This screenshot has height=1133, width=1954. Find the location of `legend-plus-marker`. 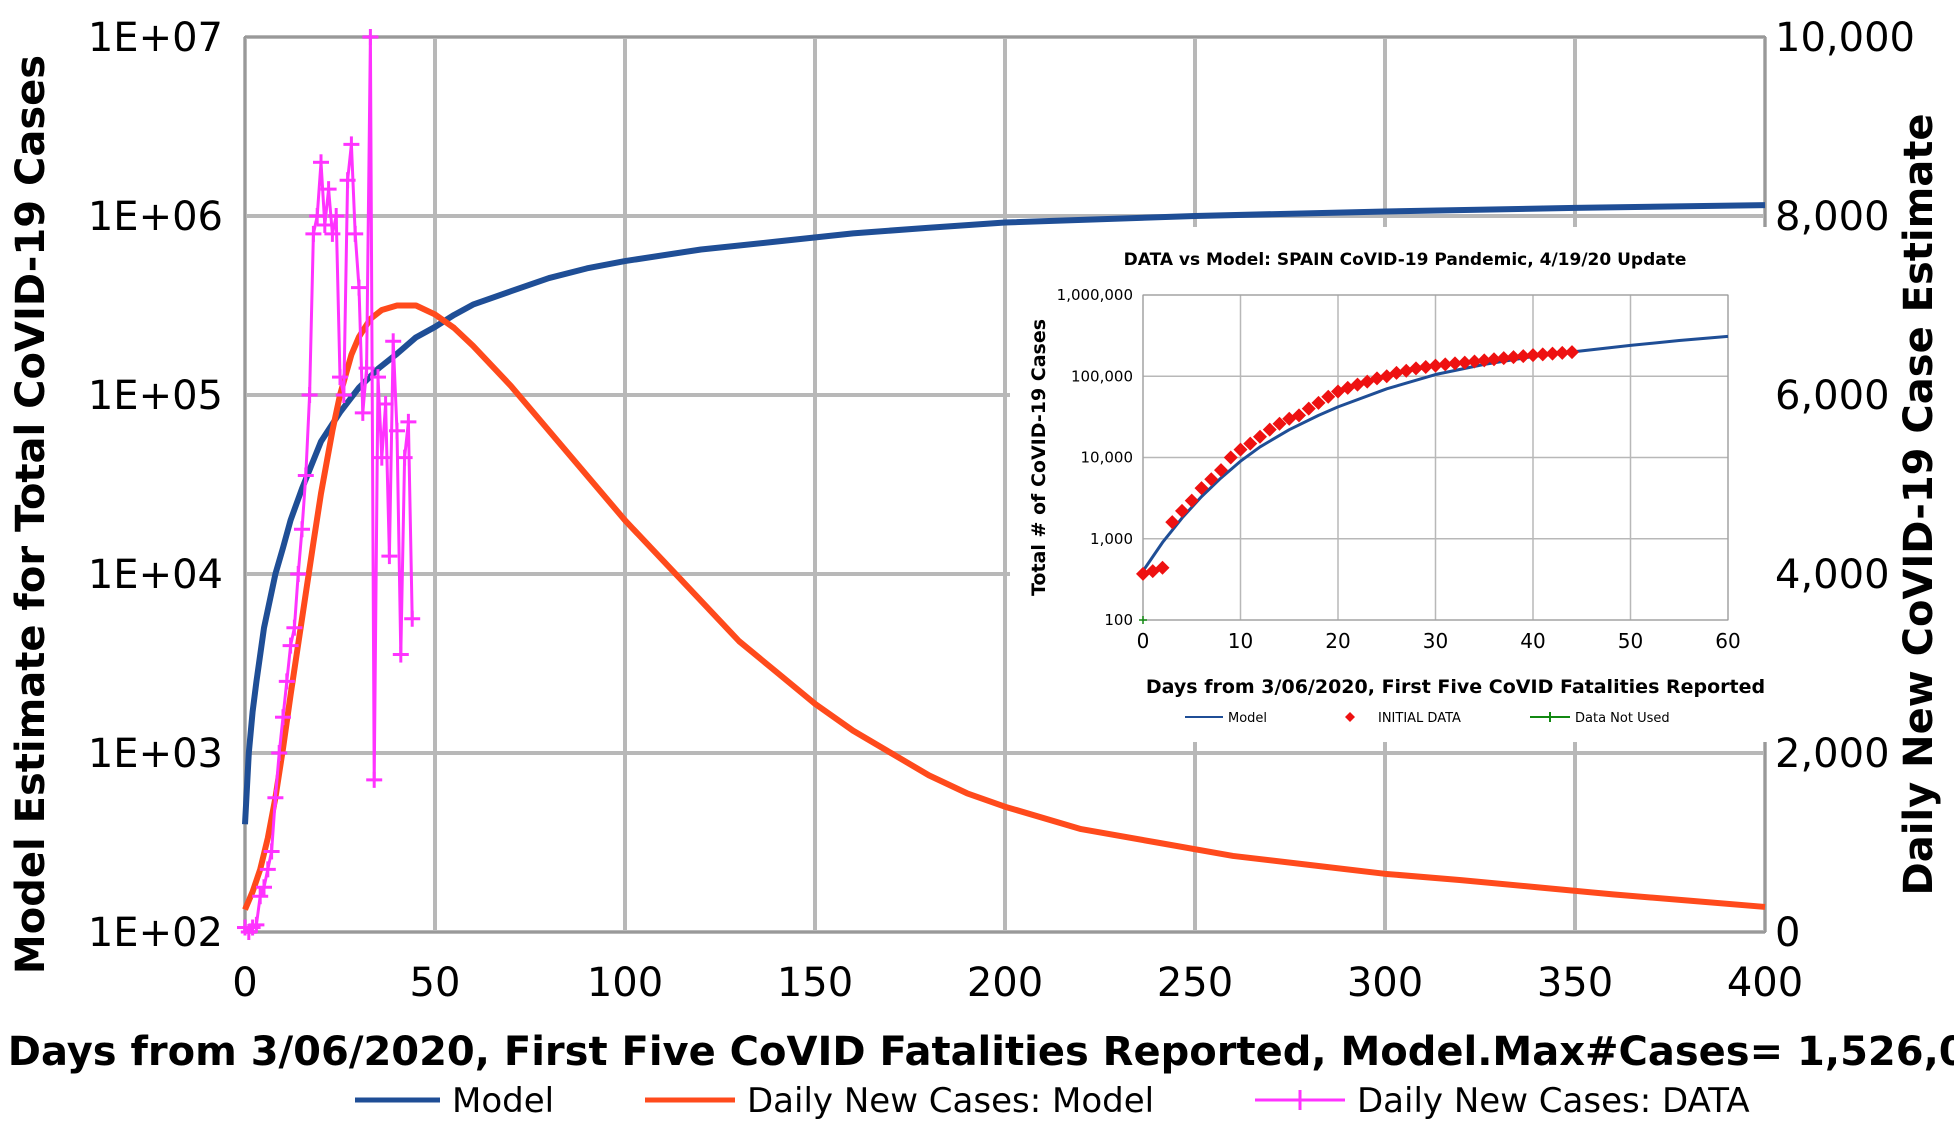

legend-plus-marker is located at coordinates (1300, 1100).